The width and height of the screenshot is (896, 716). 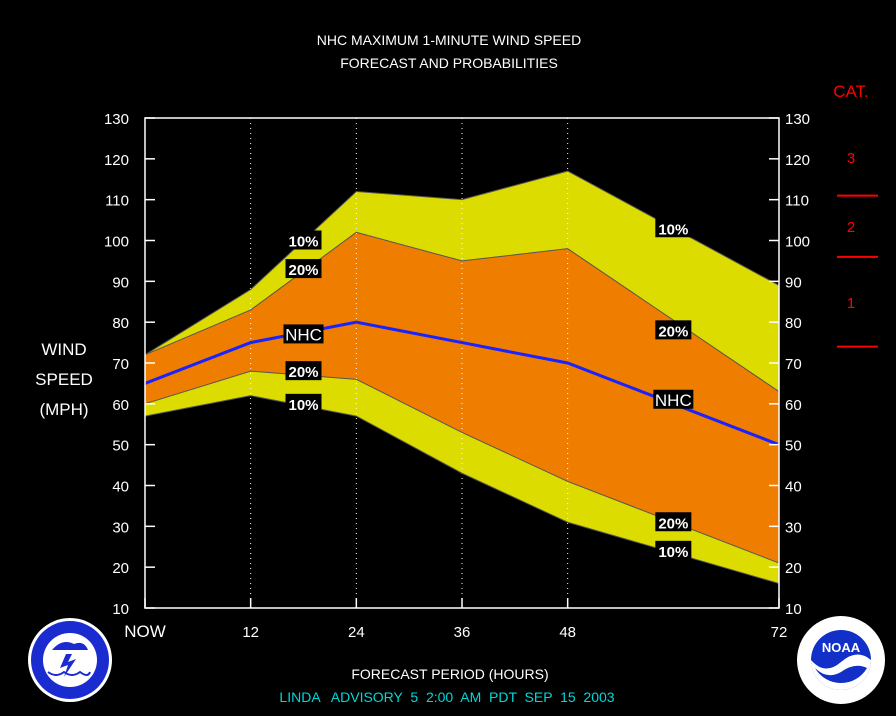 I want to click on y-axis-label-line3: (MPH), so click(x=63, y=409).